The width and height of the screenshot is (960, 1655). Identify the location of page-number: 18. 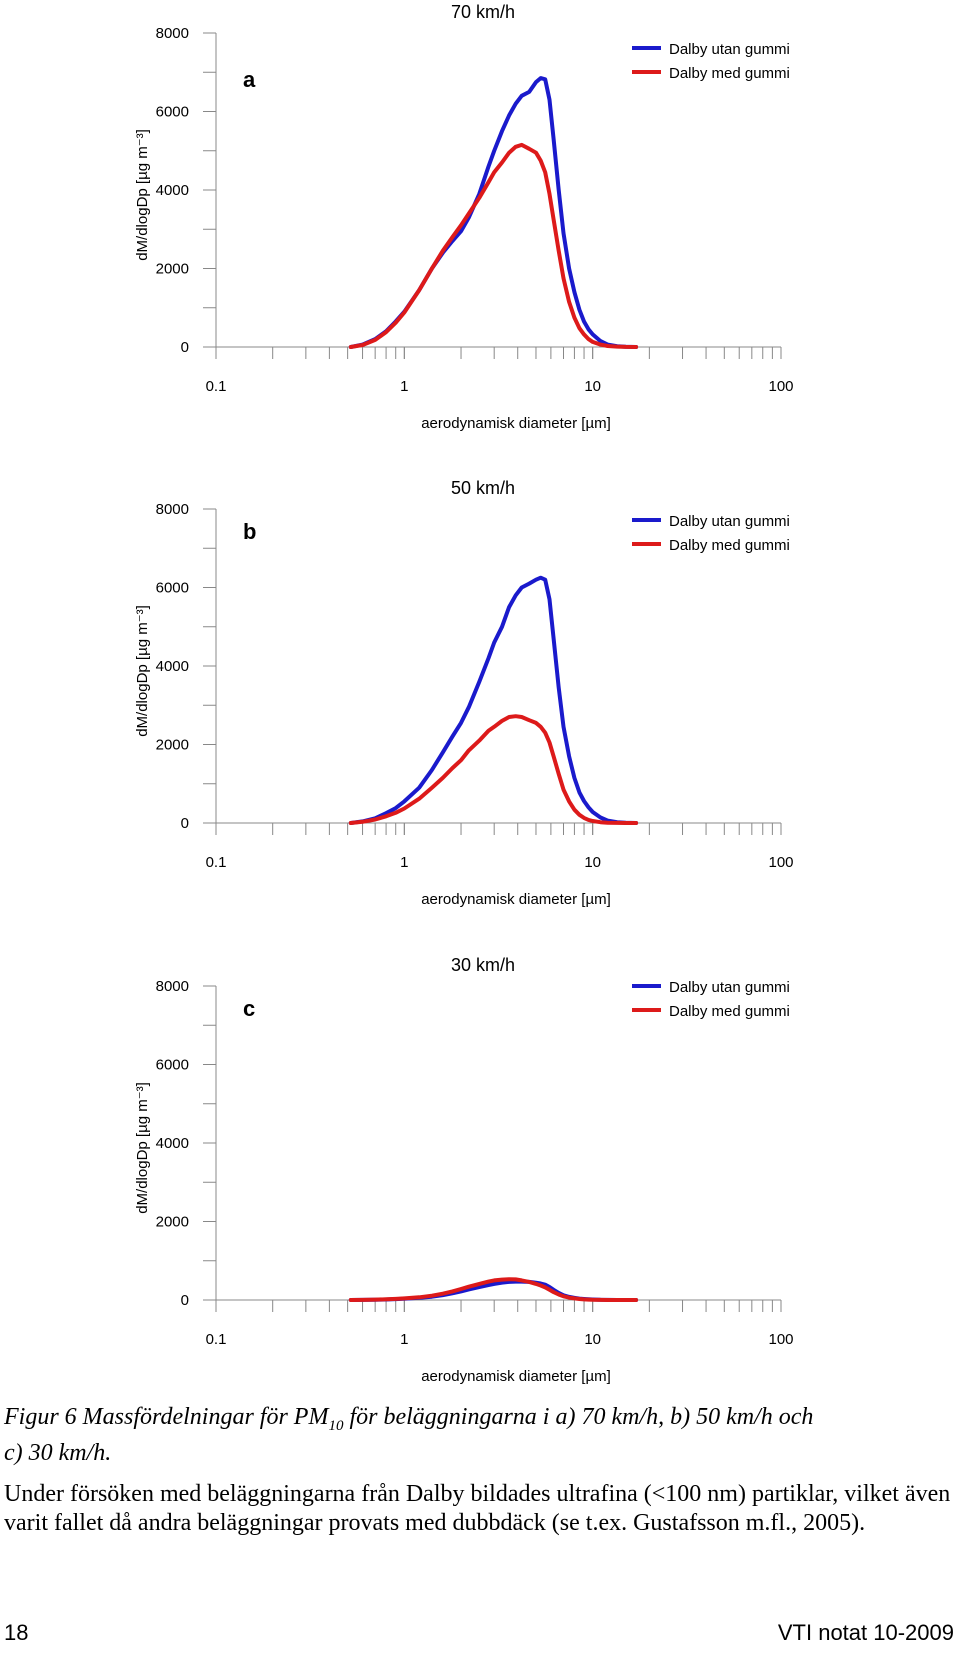
(16, 1632).